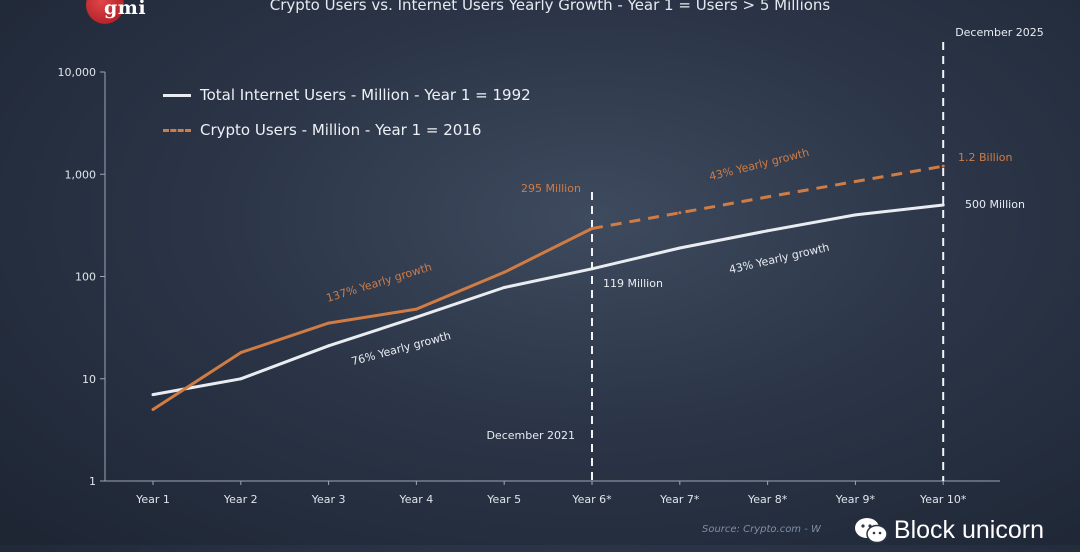 The width and height of the screenshot is (1080, 552). I want to click on x-tick-label: Year 2, so click(240, 499).